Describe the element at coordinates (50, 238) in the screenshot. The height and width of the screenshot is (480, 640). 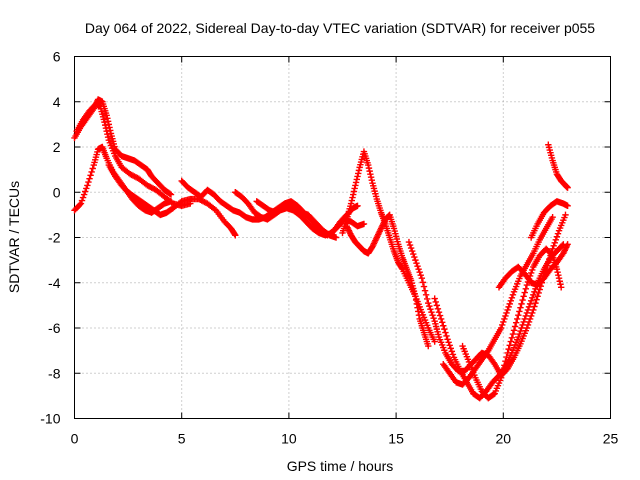
I see `y-tick-labels: -10 -8 -6 -4 -2 0 2 4 6` at that location.